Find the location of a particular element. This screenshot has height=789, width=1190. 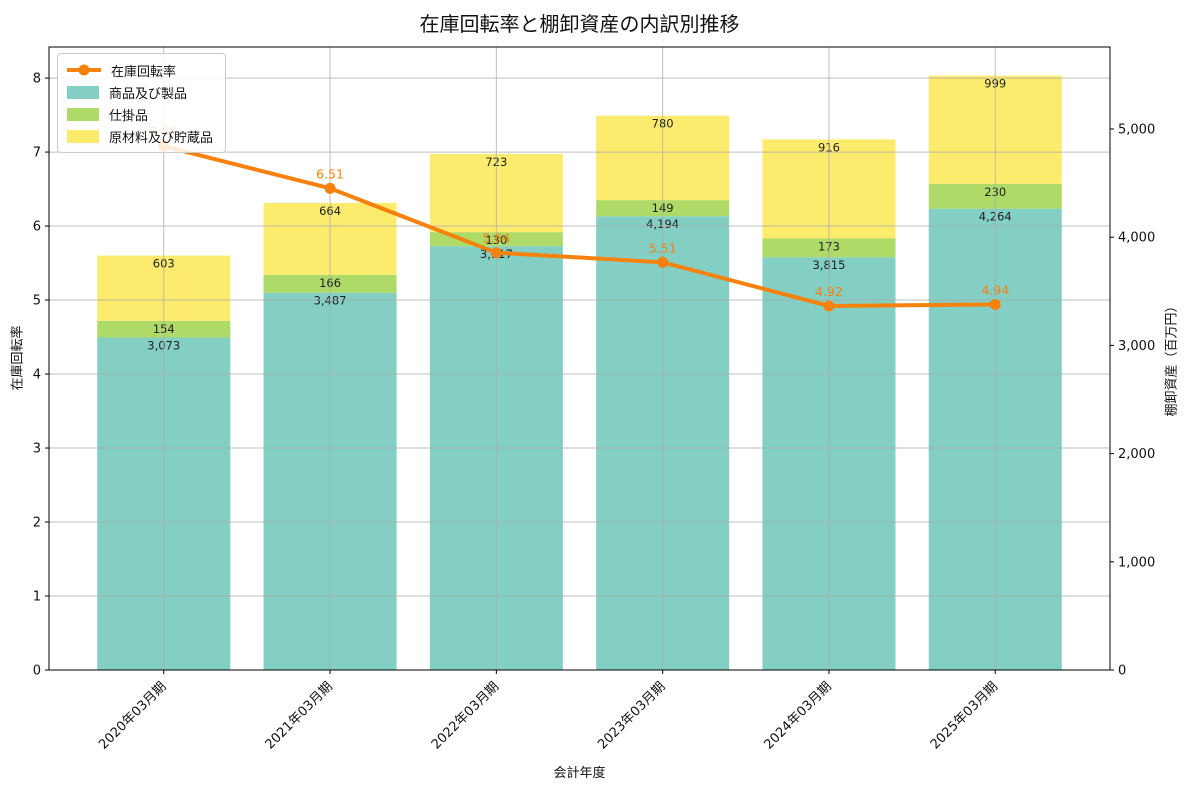

right-tick-label: 1,000 is located at coordinates (1136, 562).